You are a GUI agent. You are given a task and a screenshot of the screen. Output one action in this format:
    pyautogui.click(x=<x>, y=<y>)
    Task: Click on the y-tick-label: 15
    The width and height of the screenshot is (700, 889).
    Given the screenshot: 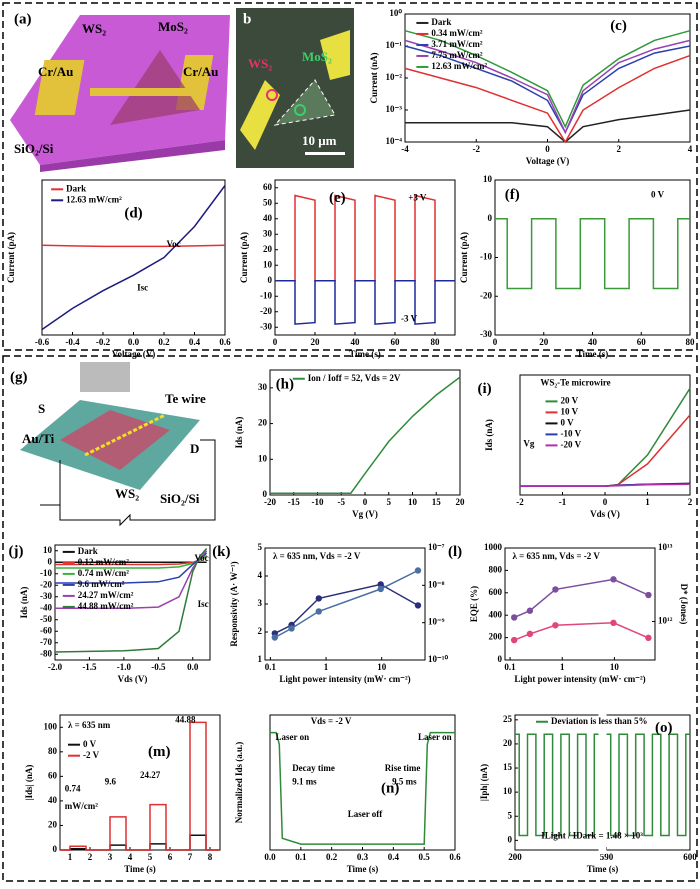 What is the action you would take?
    pyautogui.click(x=508, y=767)
    